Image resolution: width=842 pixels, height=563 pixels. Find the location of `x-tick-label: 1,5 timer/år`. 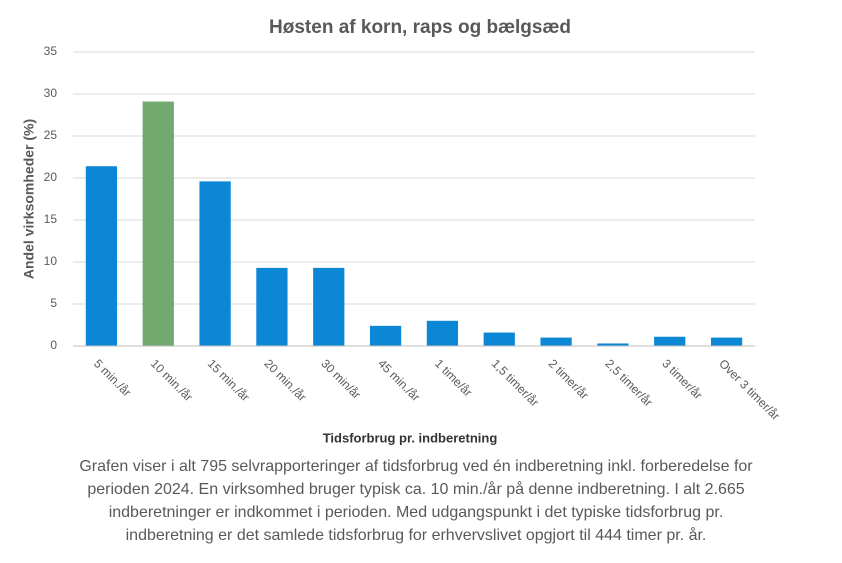

x-tick-label: 1,5 timer/år is located at coordinates (515, 382).